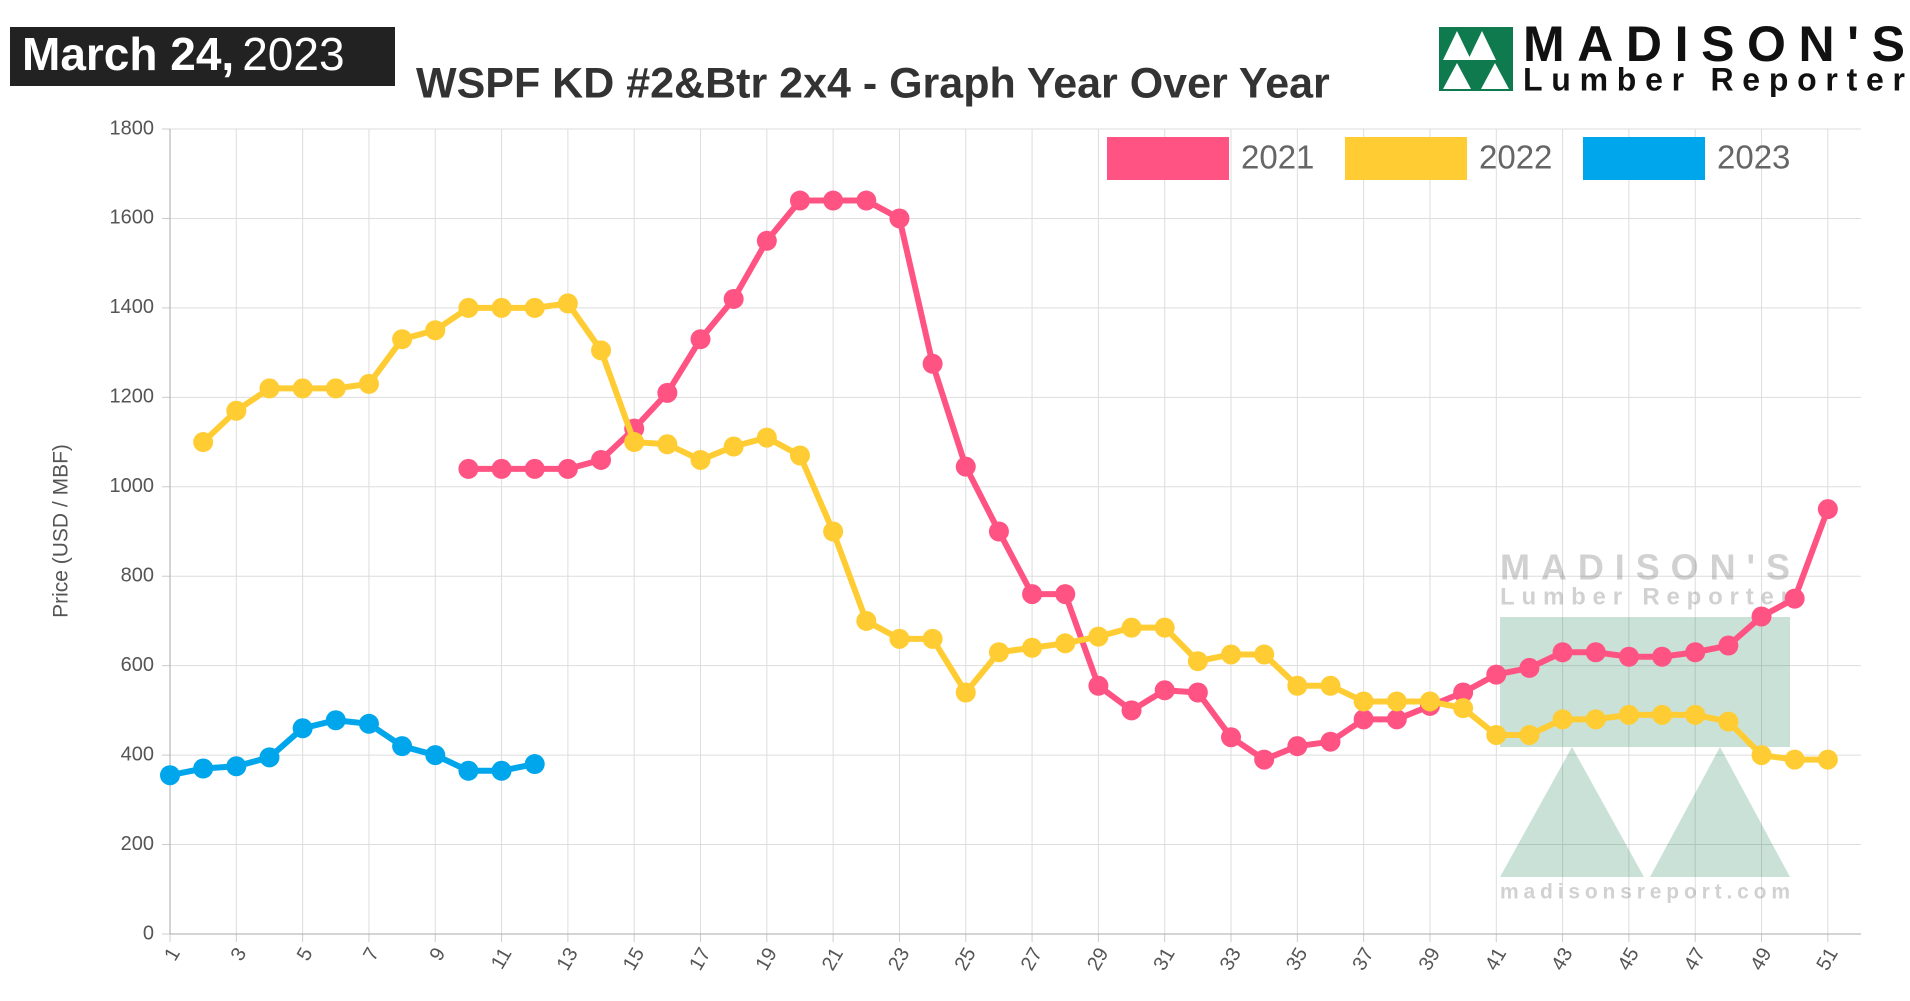  Describe the element at coordinates (1672, 56) in the screenshot. I see `logo: MADISON'S Lumber Reporter` at that location.